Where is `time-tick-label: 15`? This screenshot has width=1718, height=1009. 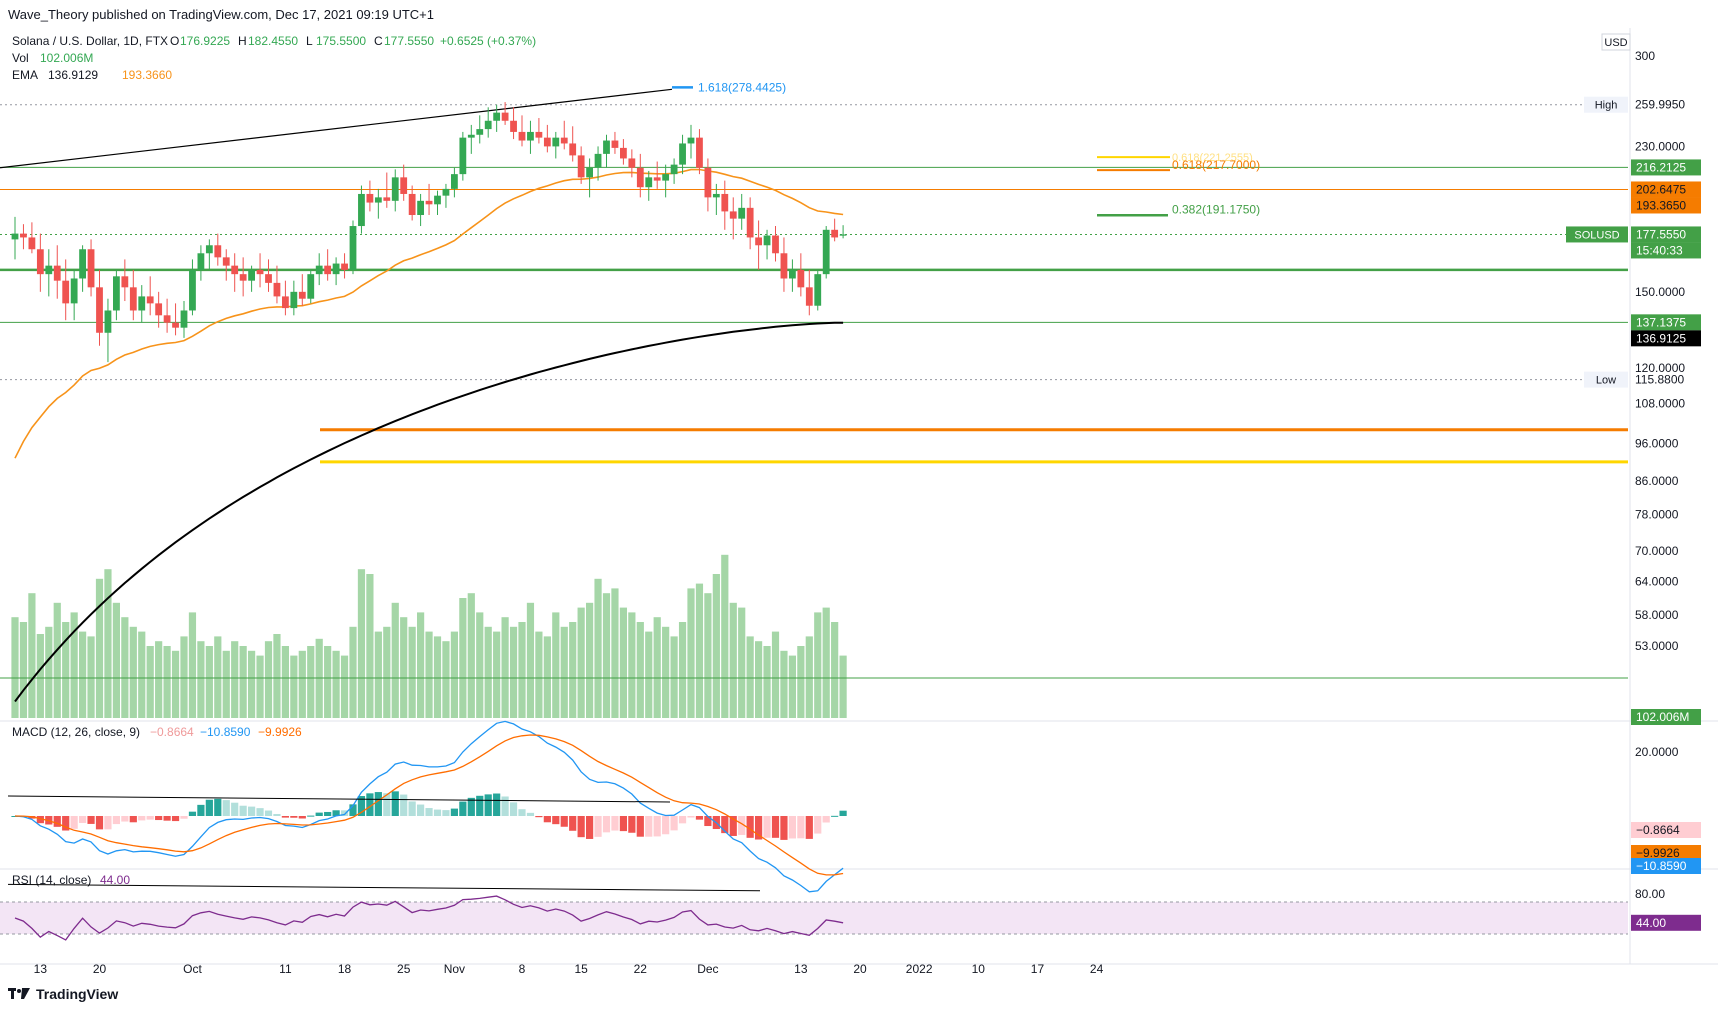
time-tick-label: 15 is located at coordinates (581, 969).